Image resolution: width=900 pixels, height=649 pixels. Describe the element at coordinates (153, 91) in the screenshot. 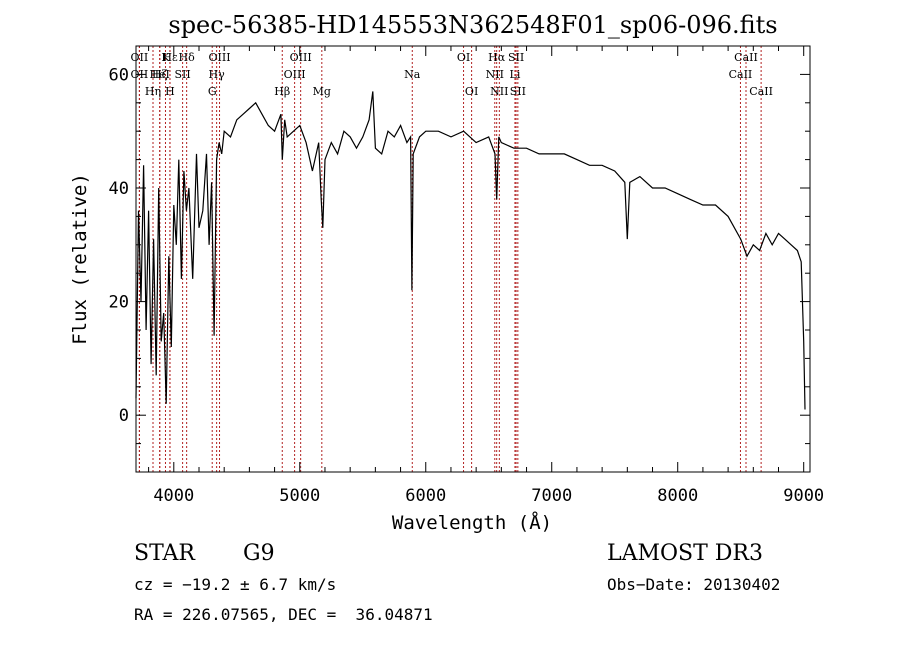

I see `line-label: Hη` at that location.